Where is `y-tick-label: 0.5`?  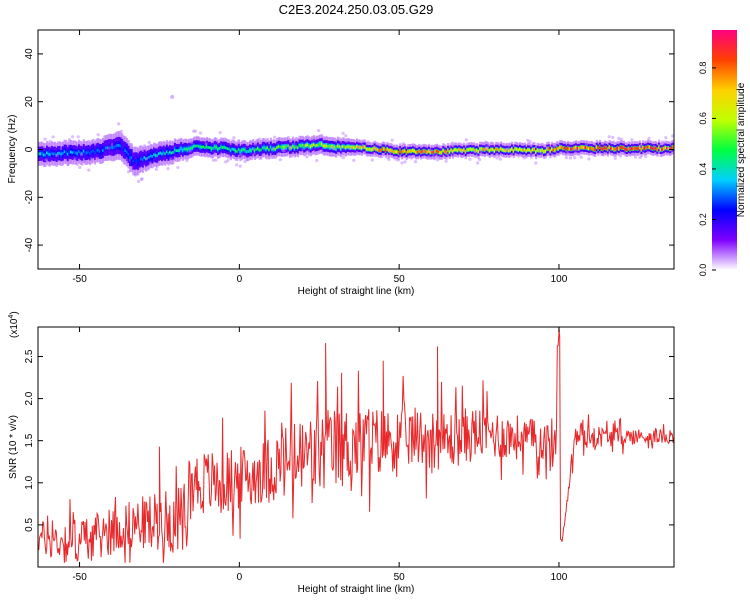 y-tick-label: 0.5 is located at coordinates (29, 525).